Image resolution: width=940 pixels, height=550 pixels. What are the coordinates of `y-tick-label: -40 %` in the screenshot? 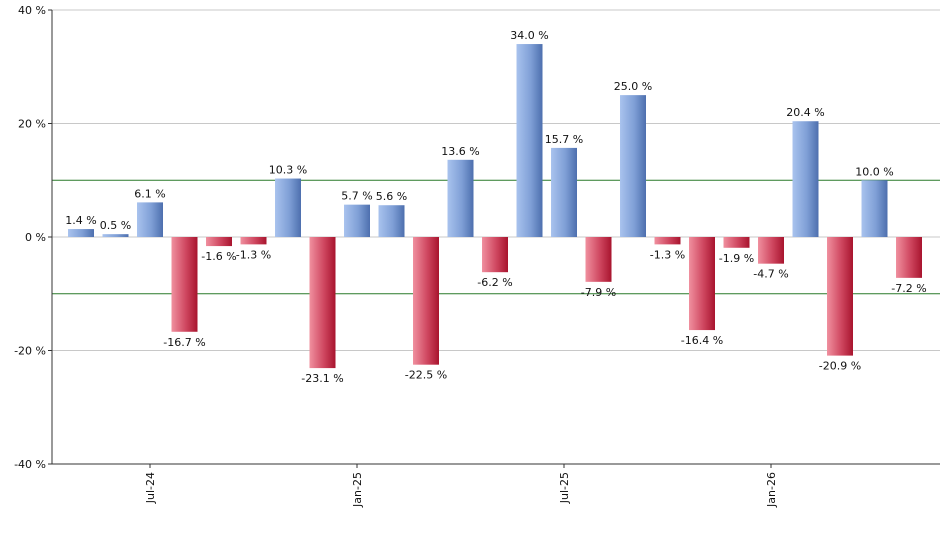 It's located at (30, 464).